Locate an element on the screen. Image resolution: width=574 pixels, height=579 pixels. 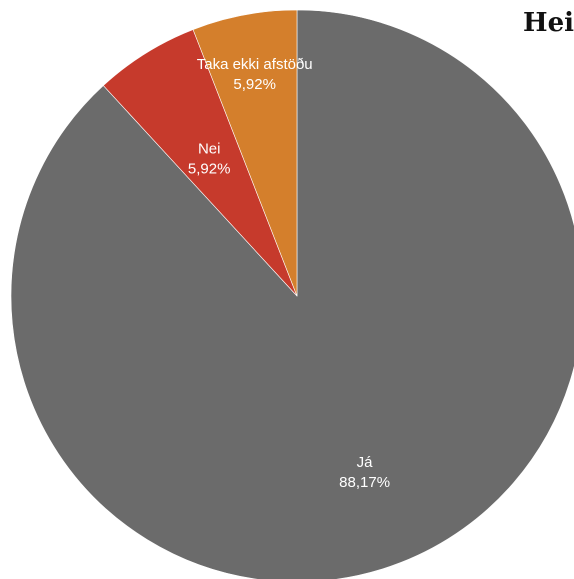
slice-label-3: Taka ekki afstöðu is located at coordinates (255, 64).